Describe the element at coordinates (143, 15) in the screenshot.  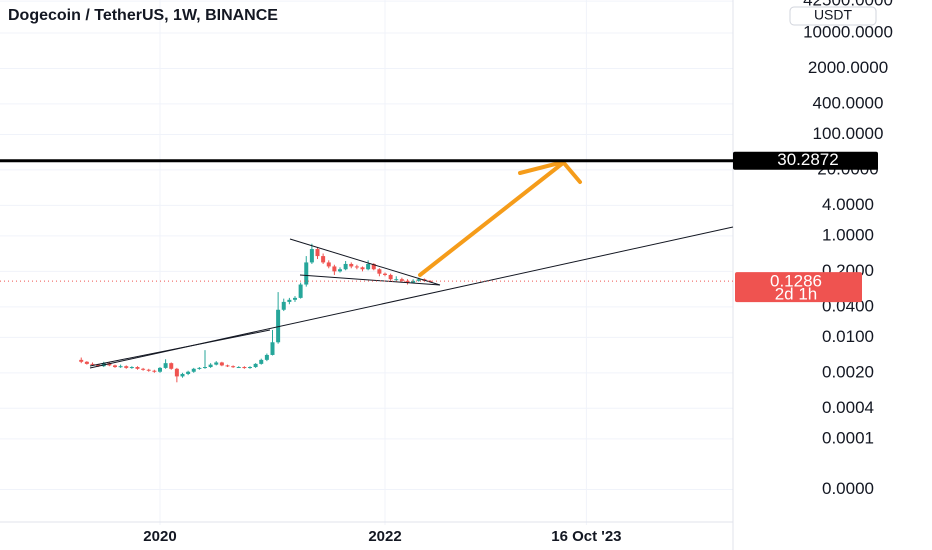
I see `chart-title: Dogecoin / TetherUS, 1W, BINANCE` at that location.